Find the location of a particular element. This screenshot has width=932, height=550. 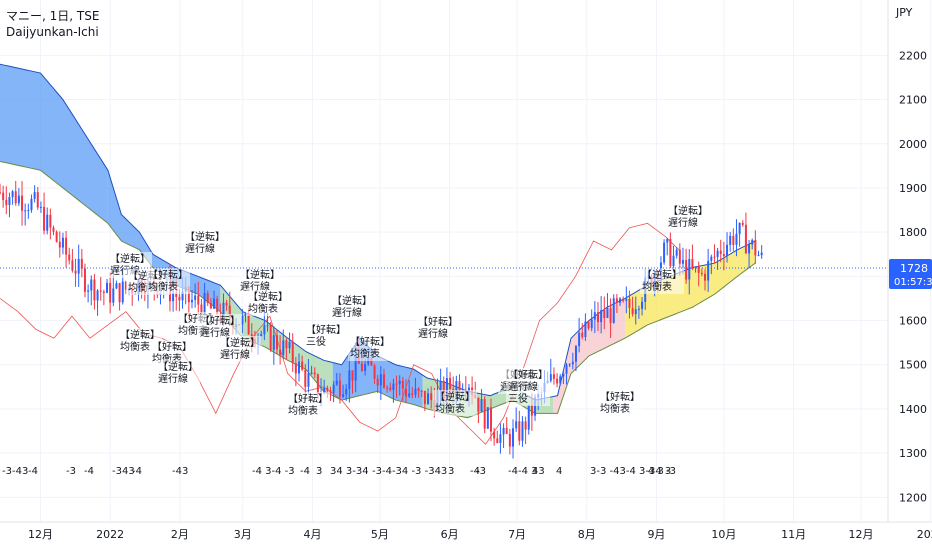

time-tick-label: 12月 is located at coordinates (40, 534).